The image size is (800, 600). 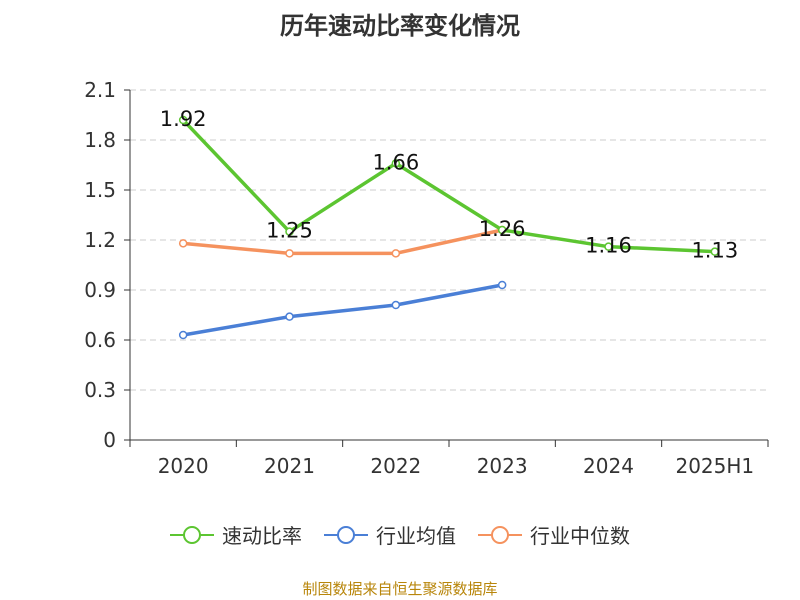 I want to click on legend-item-quick-ratio: 速动比率, so click(x=236, y=534).